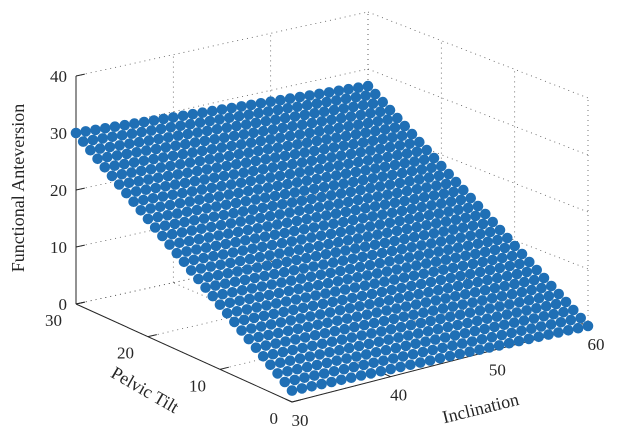 This screenshot has width=619, height=439. I want to click on back-wall-grid-line, so click(478, 55).